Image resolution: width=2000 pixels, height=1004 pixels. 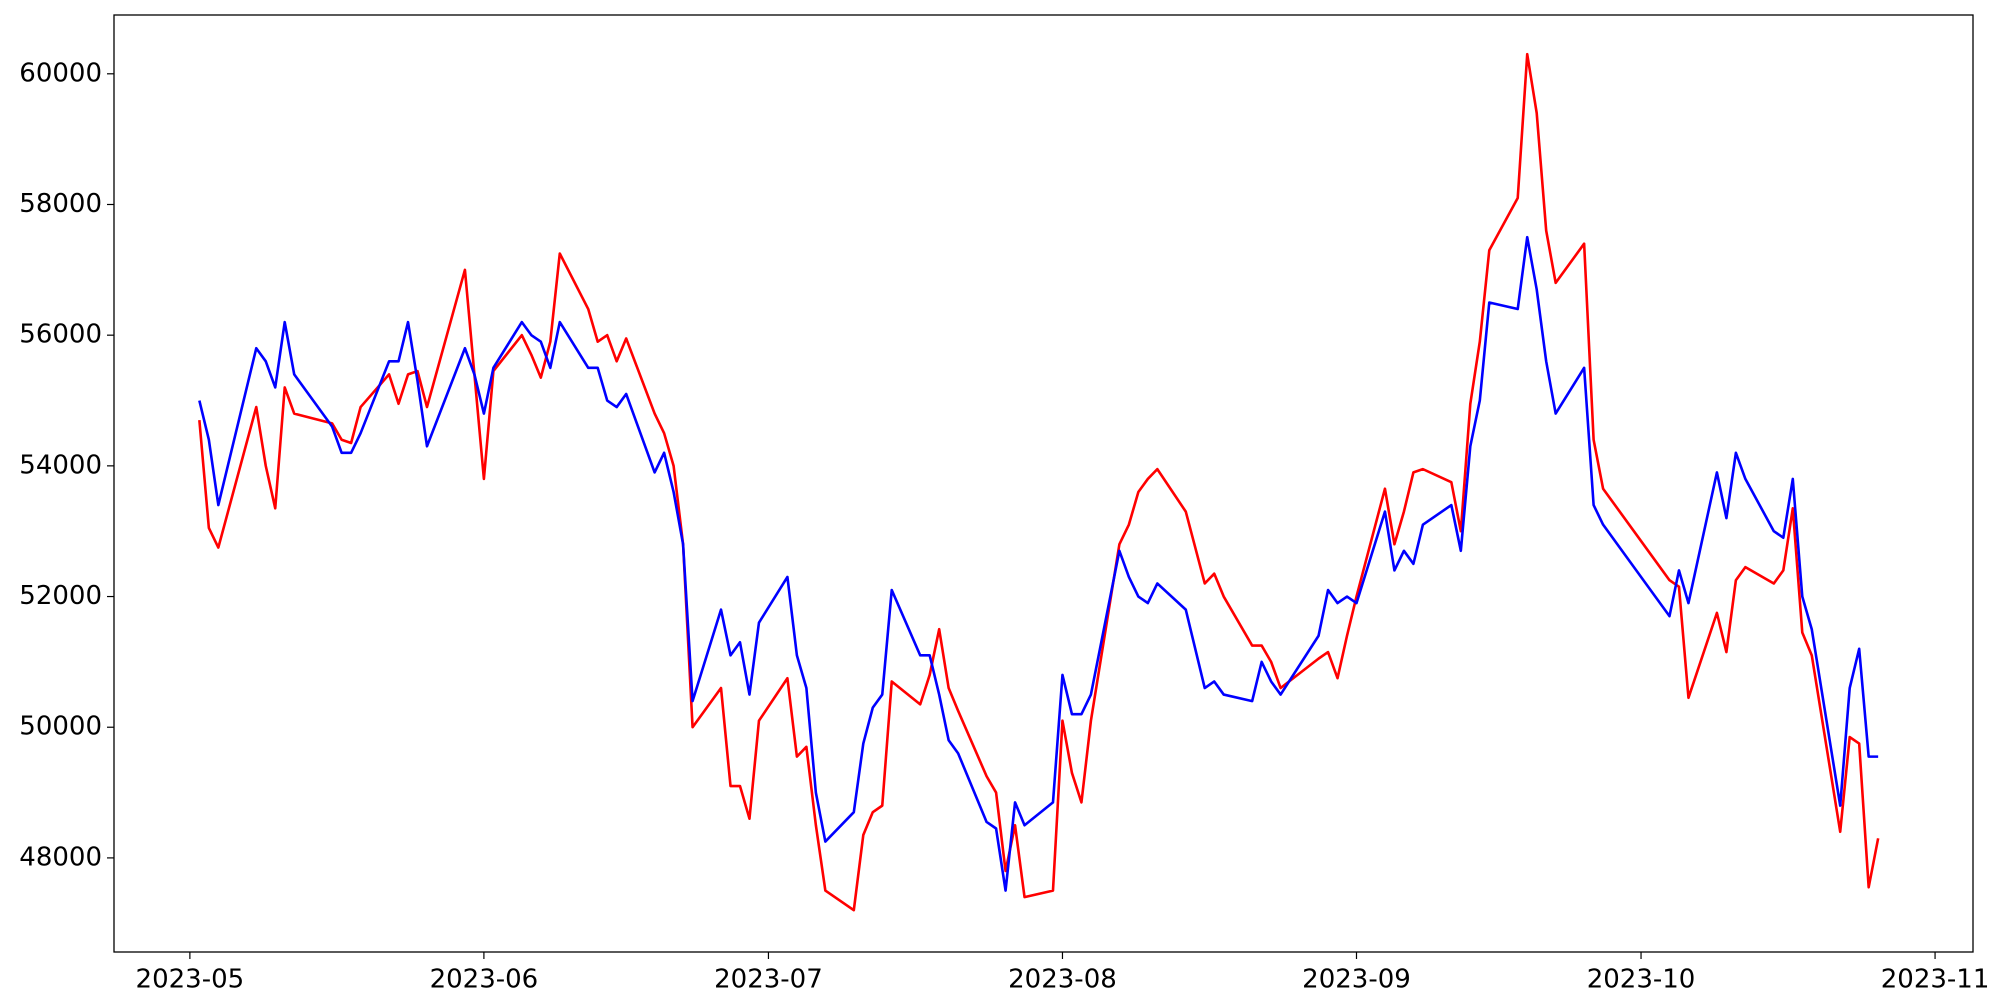 What do you see at coordinates (60, 596) in the screenshot?
I see `y-tick-label: 52000` at bounding box center [60, 596].